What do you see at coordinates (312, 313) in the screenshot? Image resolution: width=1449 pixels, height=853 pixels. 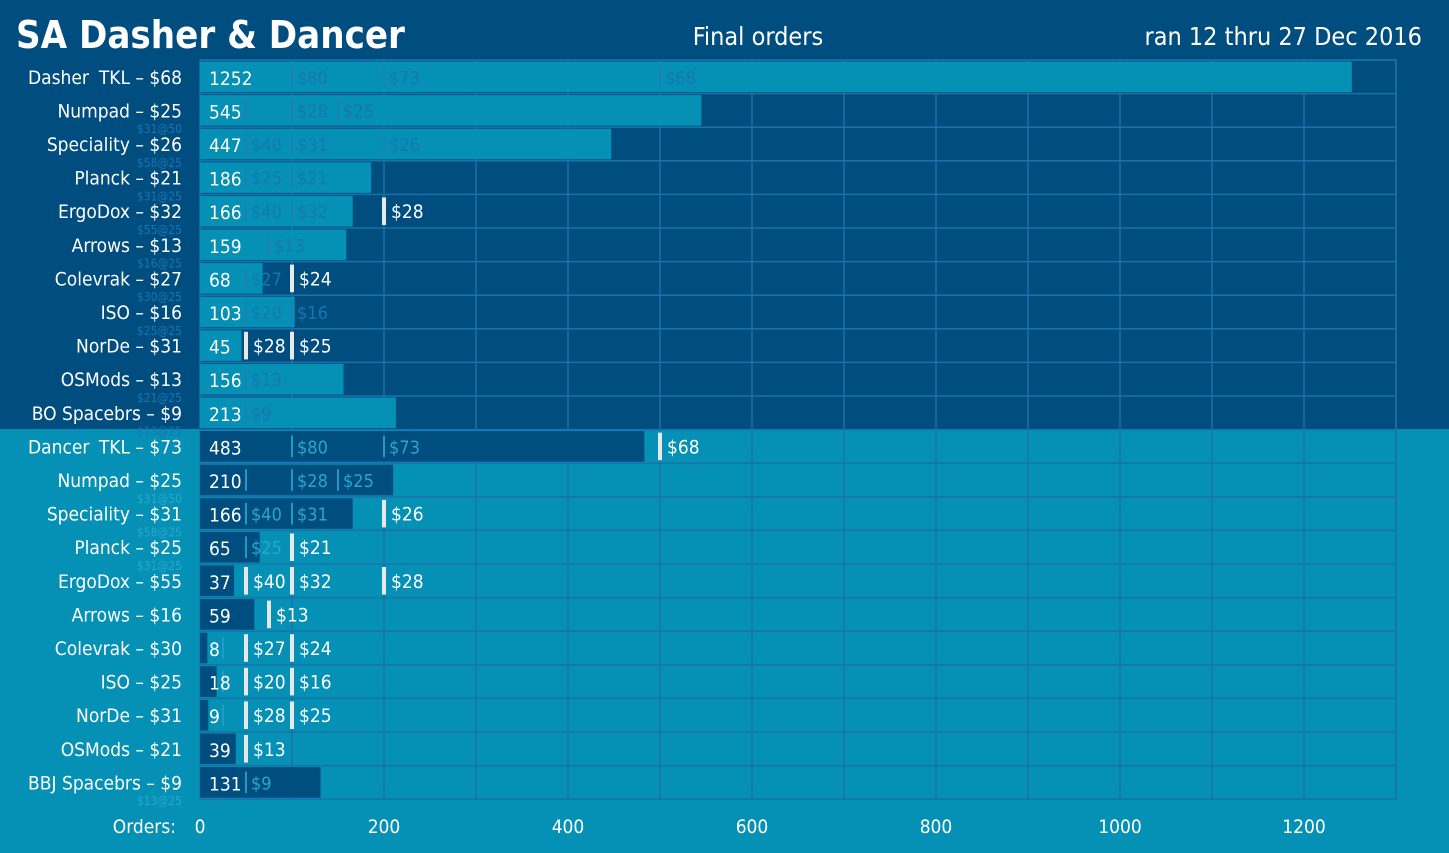 I see `tier-price-label: $16` at bounding box center [312, 313].